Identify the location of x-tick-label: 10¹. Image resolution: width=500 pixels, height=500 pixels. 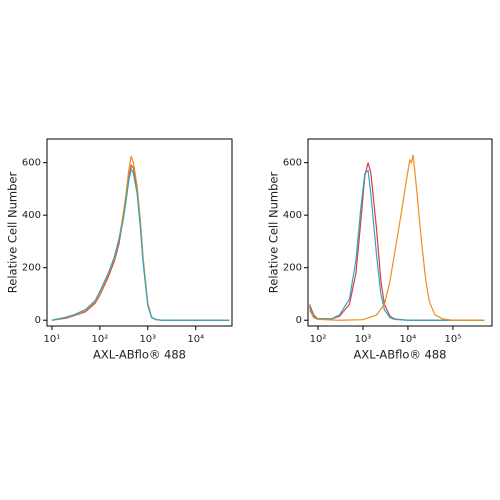
(52, 339).